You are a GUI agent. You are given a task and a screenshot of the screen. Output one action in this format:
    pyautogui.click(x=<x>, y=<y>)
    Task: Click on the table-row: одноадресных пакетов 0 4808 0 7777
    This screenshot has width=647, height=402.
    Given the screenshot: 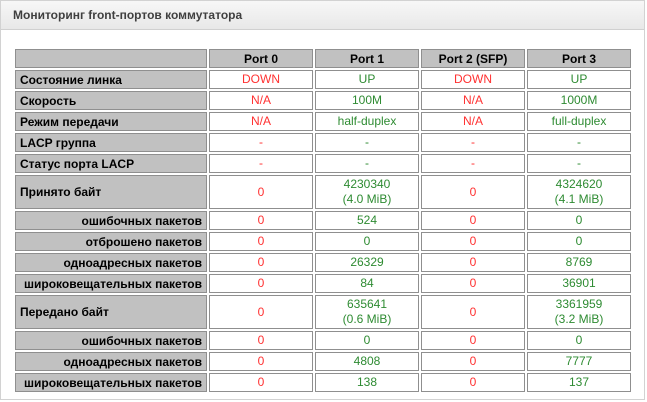 What is the action you would take?
    pyautogui.click(x=323, y=361)
    